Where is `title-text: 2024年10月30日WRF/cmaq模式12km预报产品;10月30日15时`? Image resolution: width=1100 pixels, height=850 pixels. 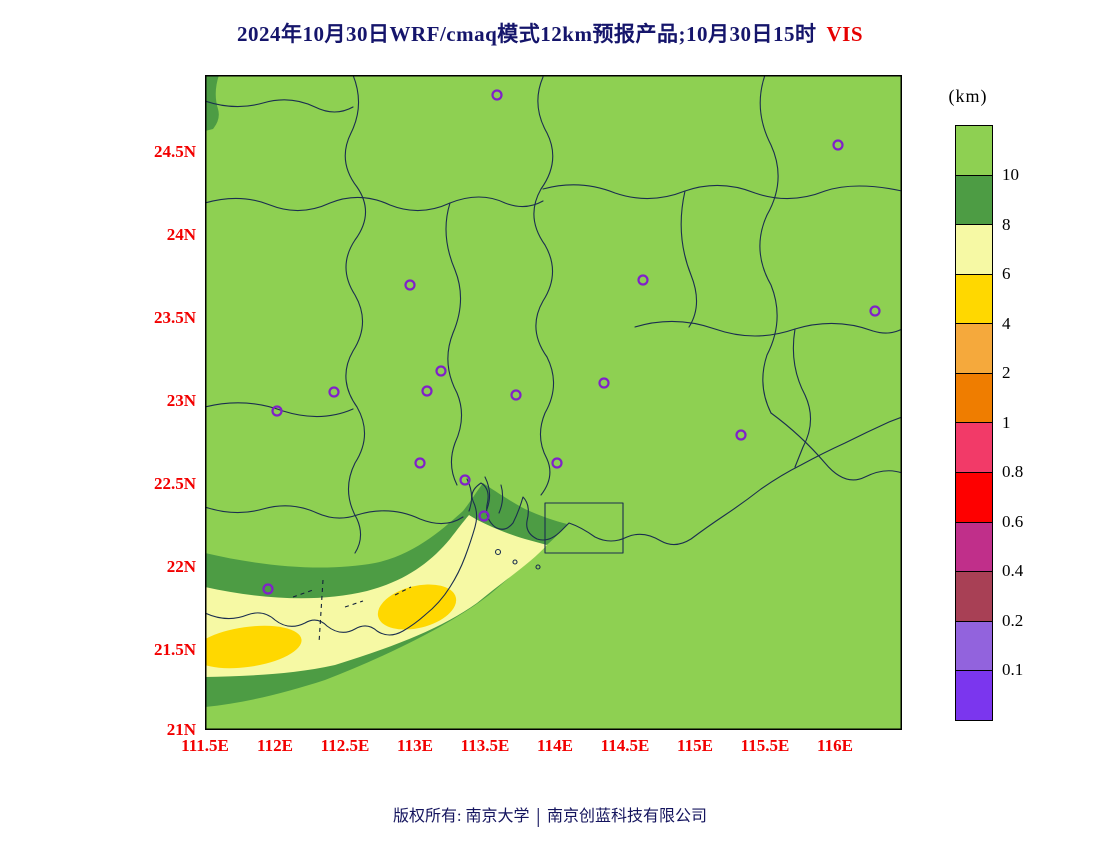
title-text: 2024年10月30日WRF/cmaq模式12km预报产品;10月30日15时 is located at coordinates (526, 34).